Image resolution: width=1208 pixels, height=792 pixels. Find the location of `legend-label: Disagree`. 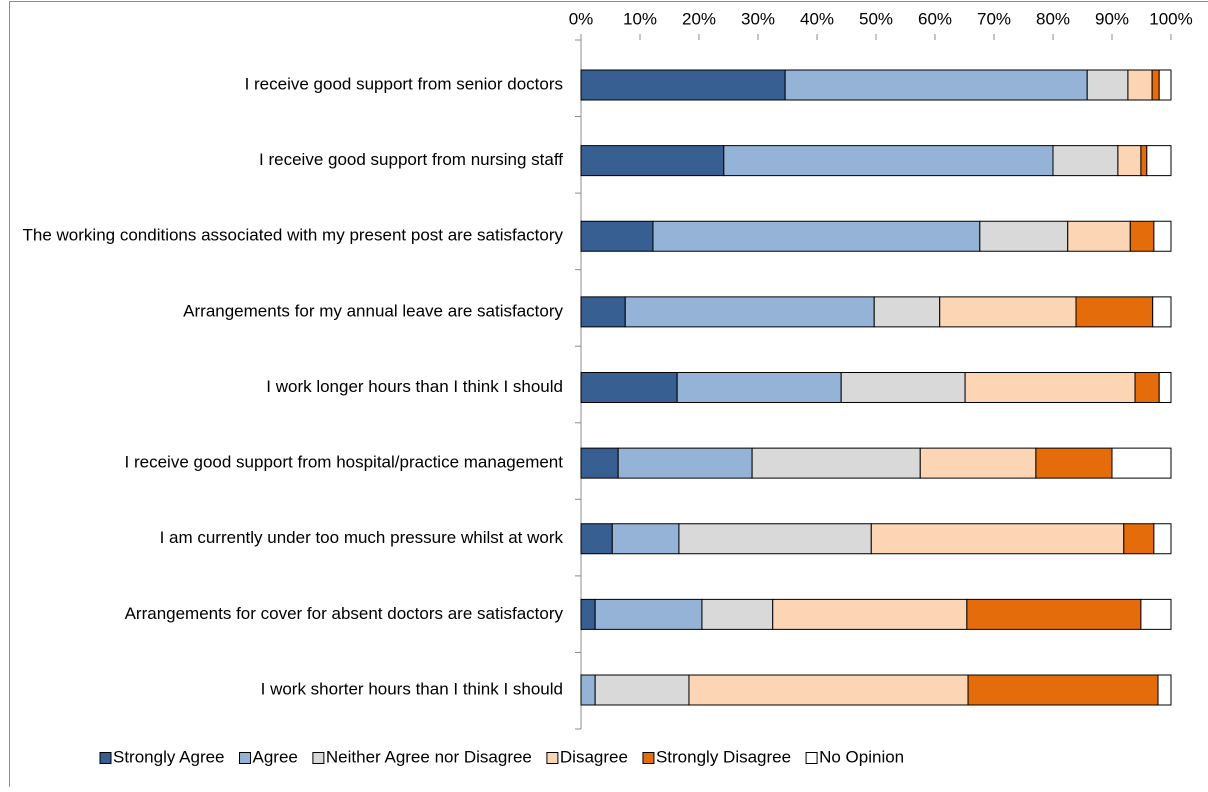

legend-label: Disagree is located at coordinates (594, 756).